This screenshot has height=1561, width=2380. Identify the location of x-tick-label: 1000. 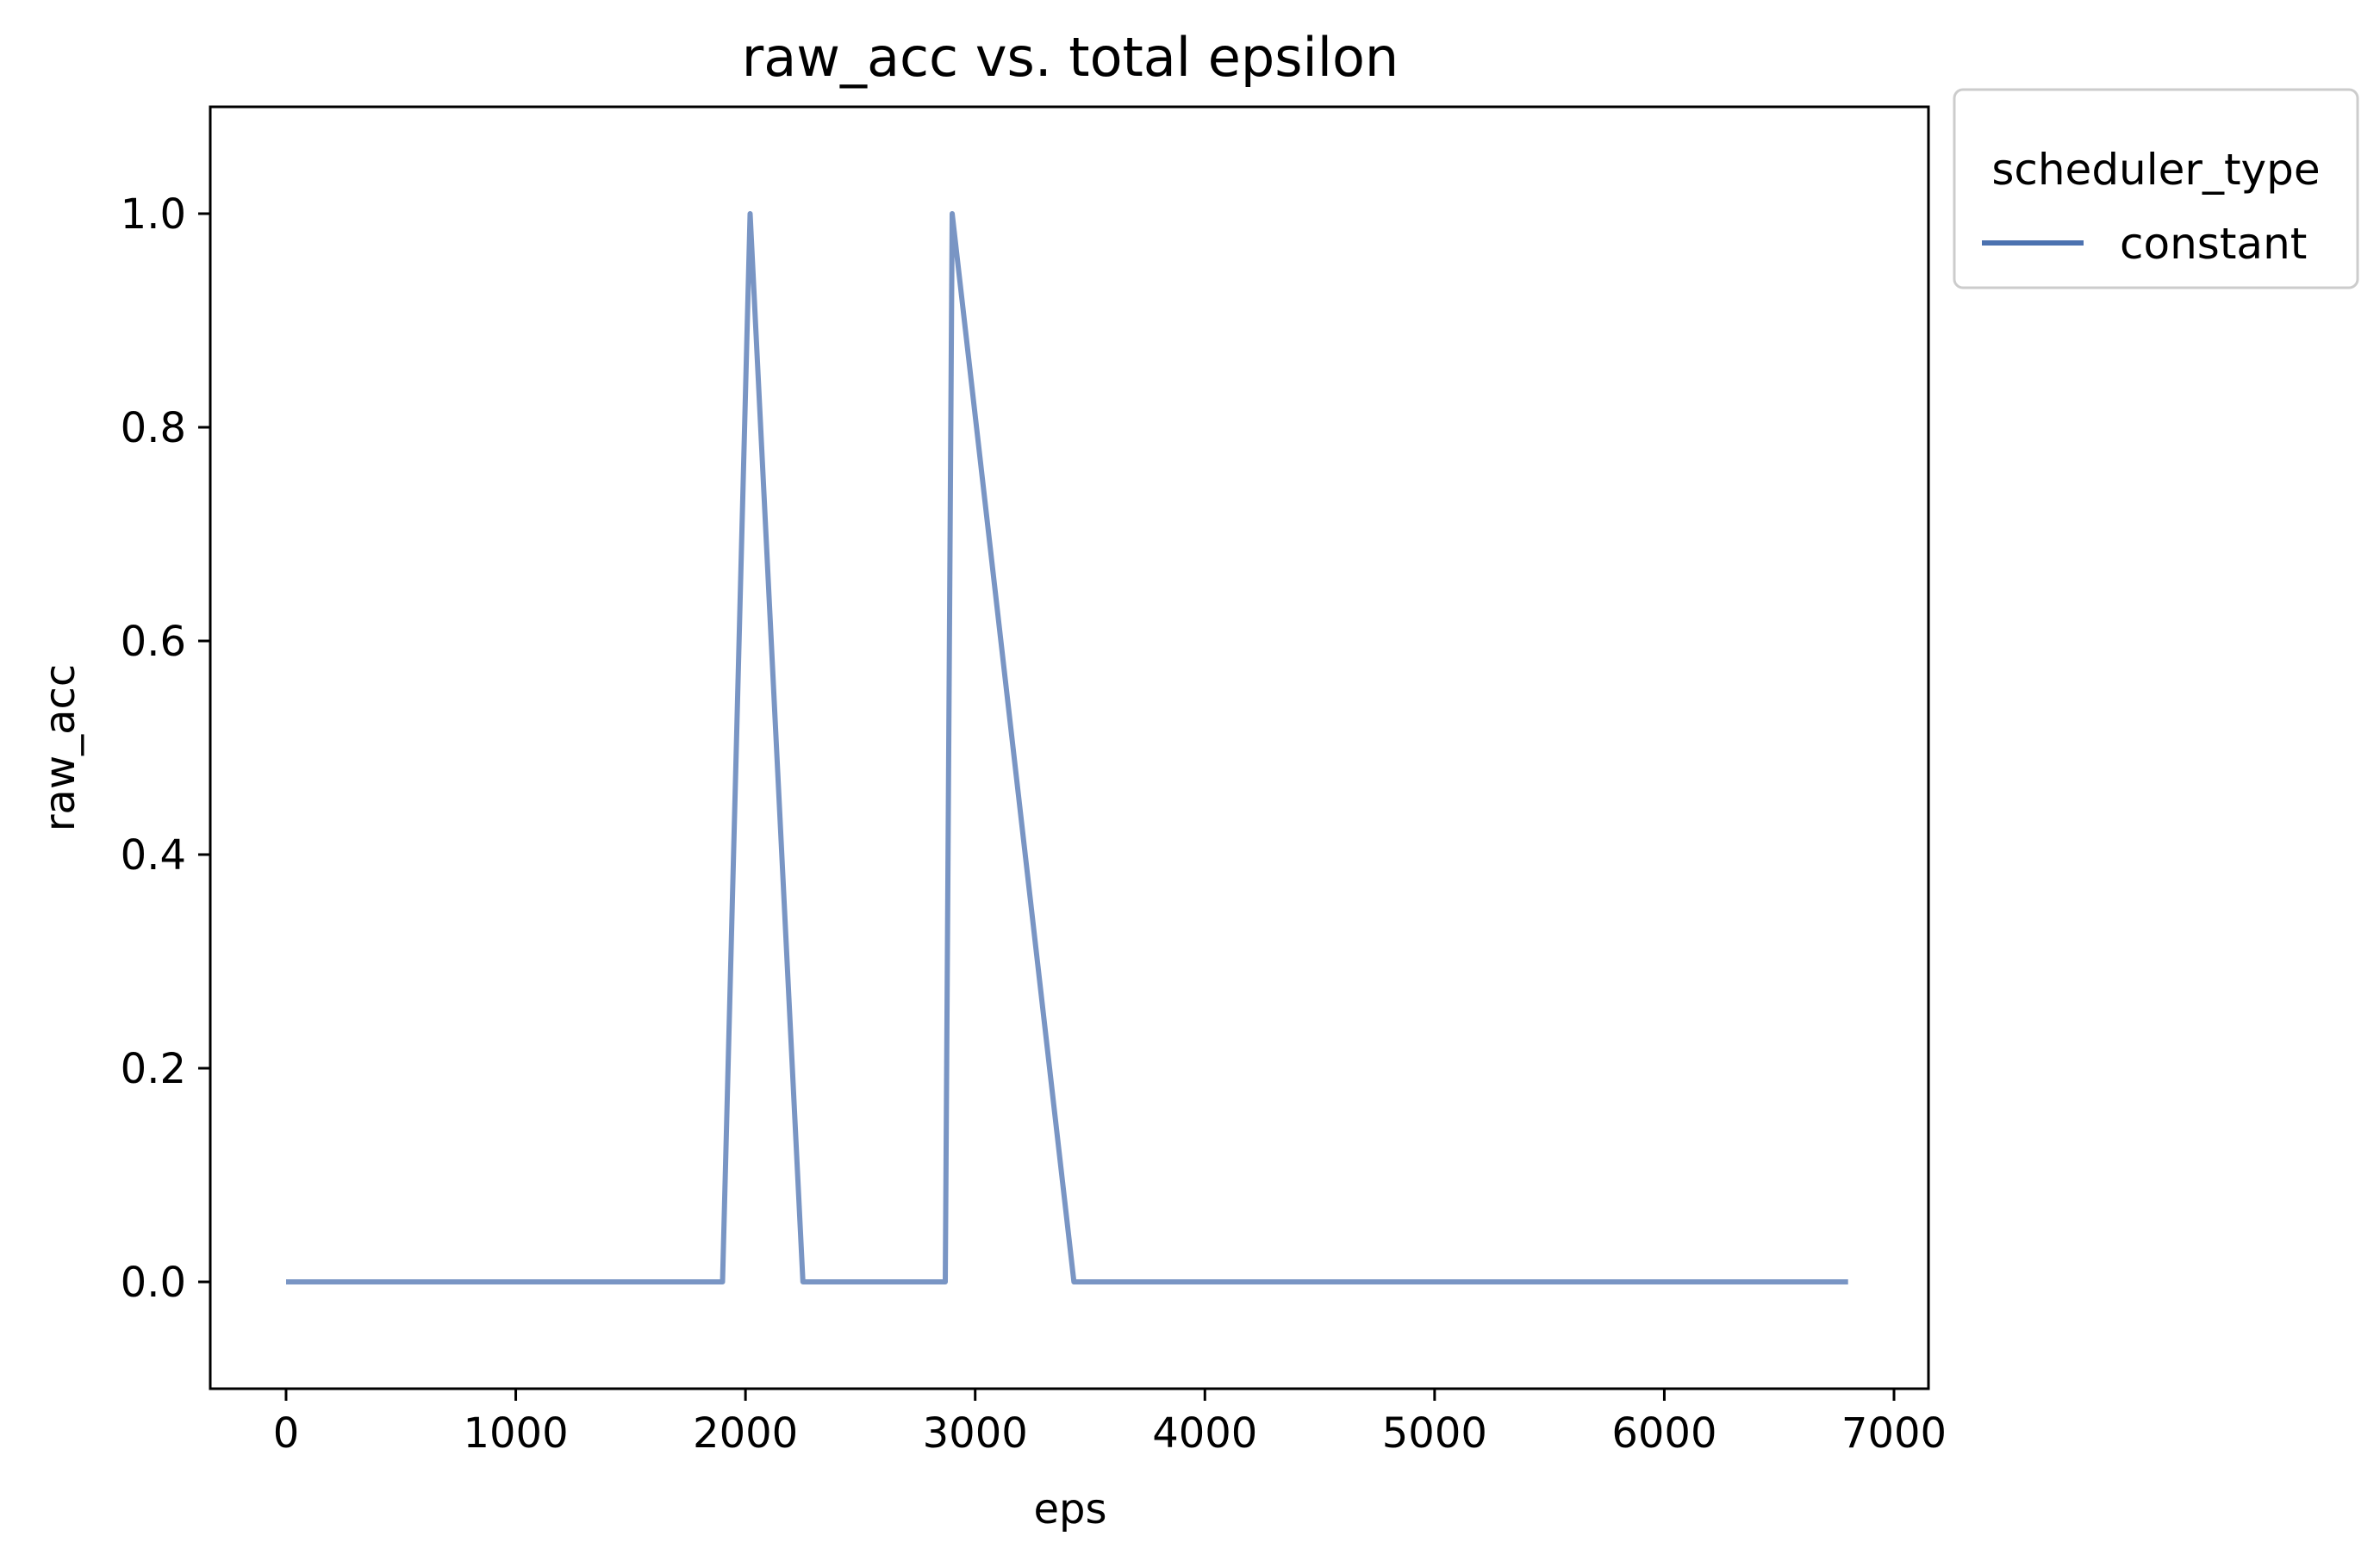
(515, 1433).